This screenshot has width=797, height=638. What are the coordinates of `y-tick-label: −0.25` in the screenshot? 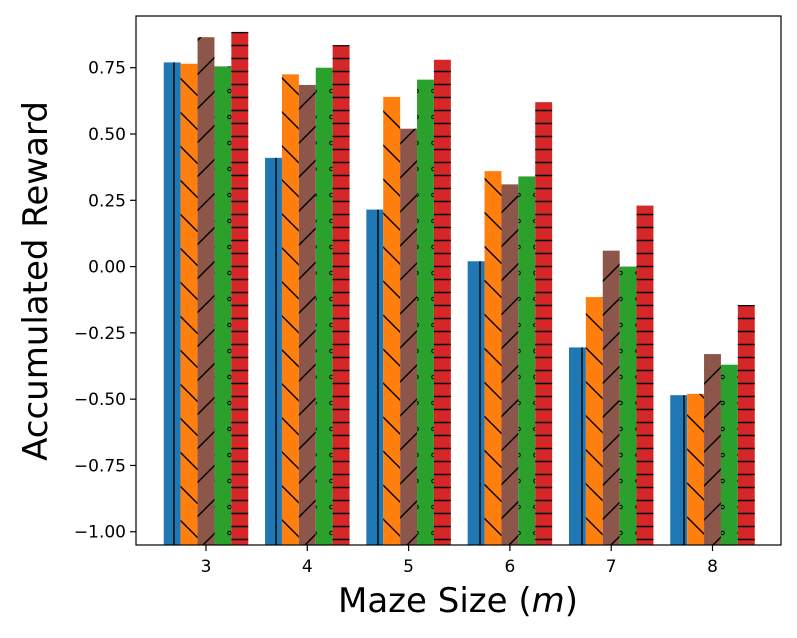 It's located at (100, 334).